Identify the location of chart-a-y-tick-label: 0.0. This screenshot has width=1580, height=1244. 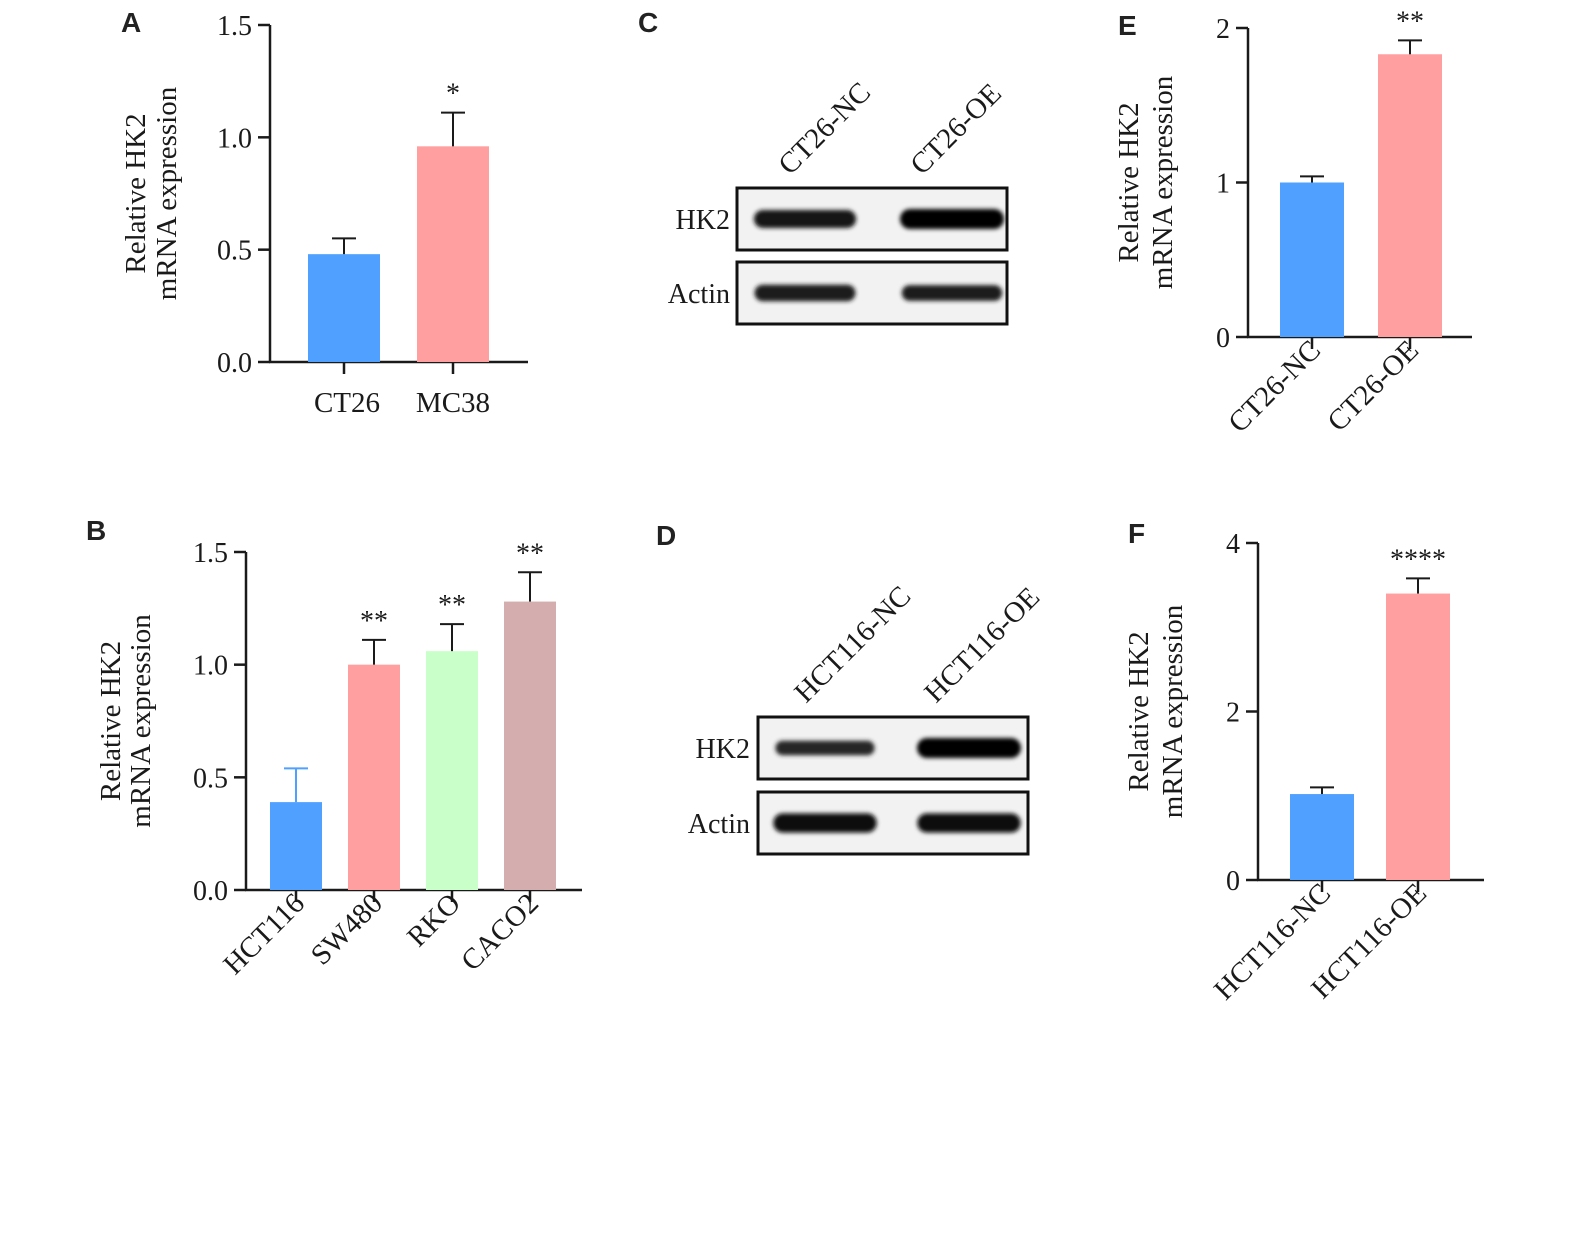
(234, 363).